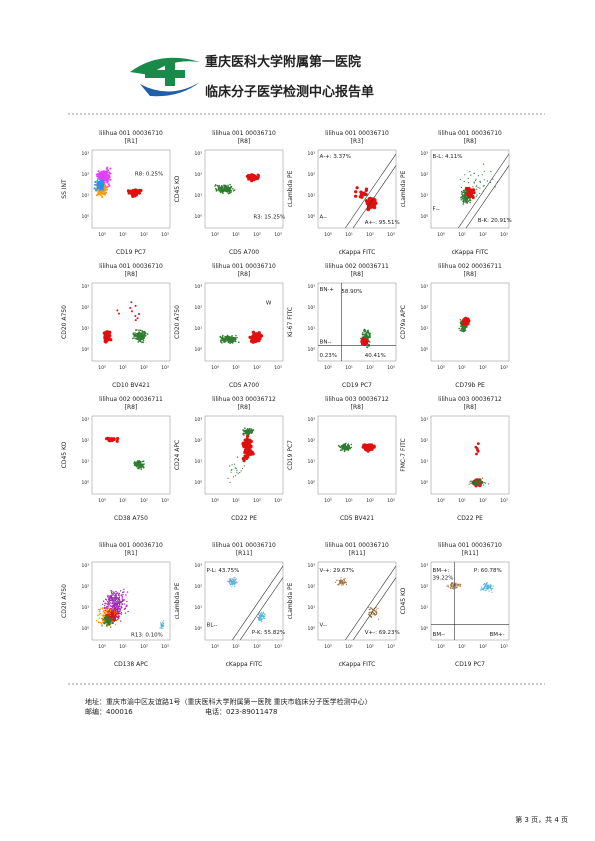  Describe the element at coordinates (241, 711) in the screenshot. I see `phone: 电话：023-89011478` at that location.